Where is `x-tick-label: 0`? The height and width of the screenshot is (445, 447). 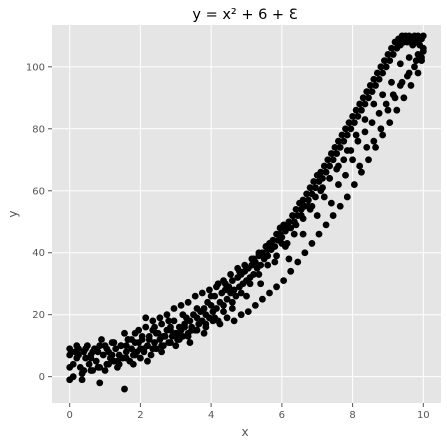 x-tick-label: 0 is located at coordinates (69, 415).